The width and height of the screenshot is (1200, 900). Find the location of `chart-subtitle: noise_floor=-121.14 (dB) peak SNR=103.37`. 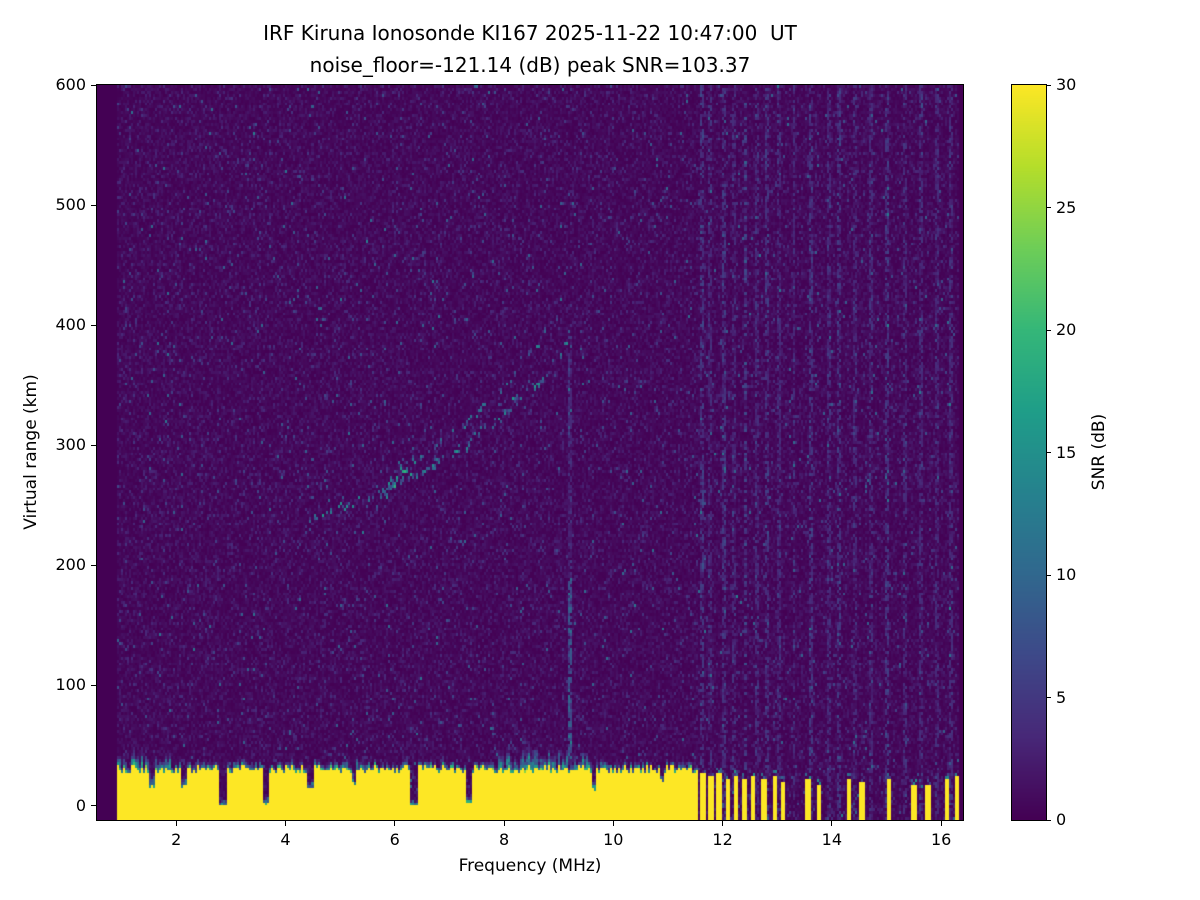

chart-subtitle: noise_floor=-121.14 (dB) peak SNR=103.37 is located at coordinates (530, 65).